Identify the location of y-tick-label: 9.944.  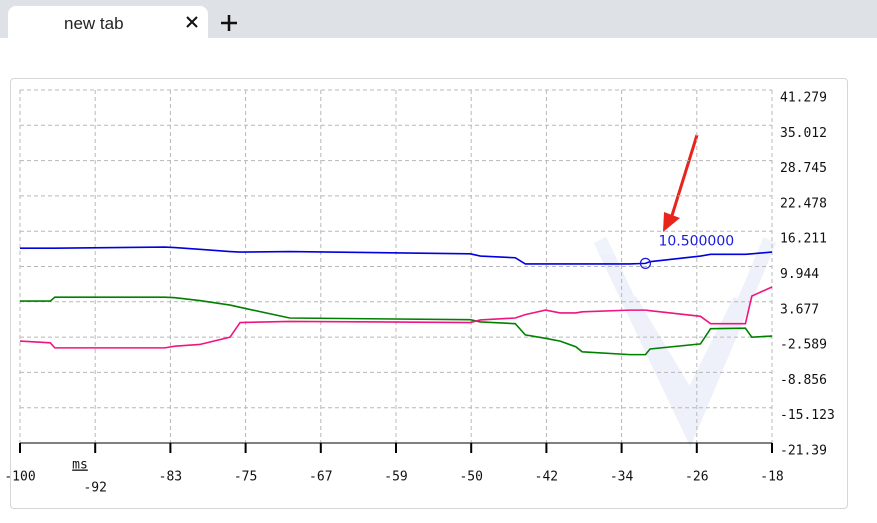
(799, 274).